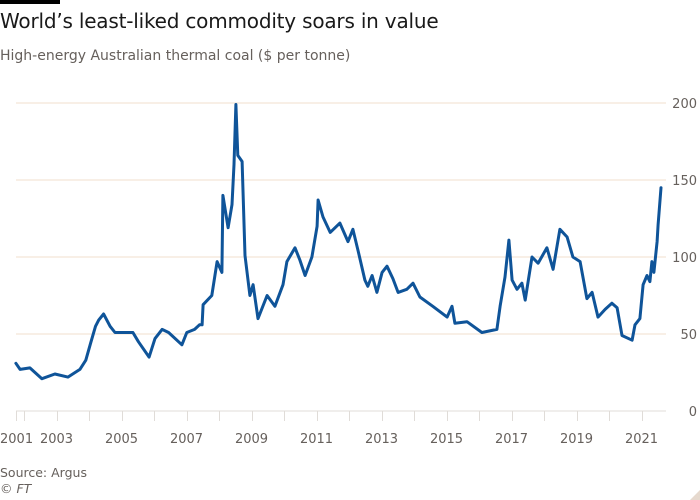 This screenshot has width=700, height=500. I want to click on brand-bar, so click(30, 2).